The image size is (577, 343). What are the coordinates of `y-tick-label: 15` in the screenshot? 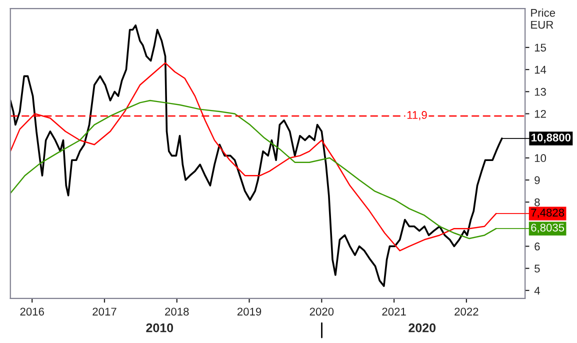 It's located at (540, 48).